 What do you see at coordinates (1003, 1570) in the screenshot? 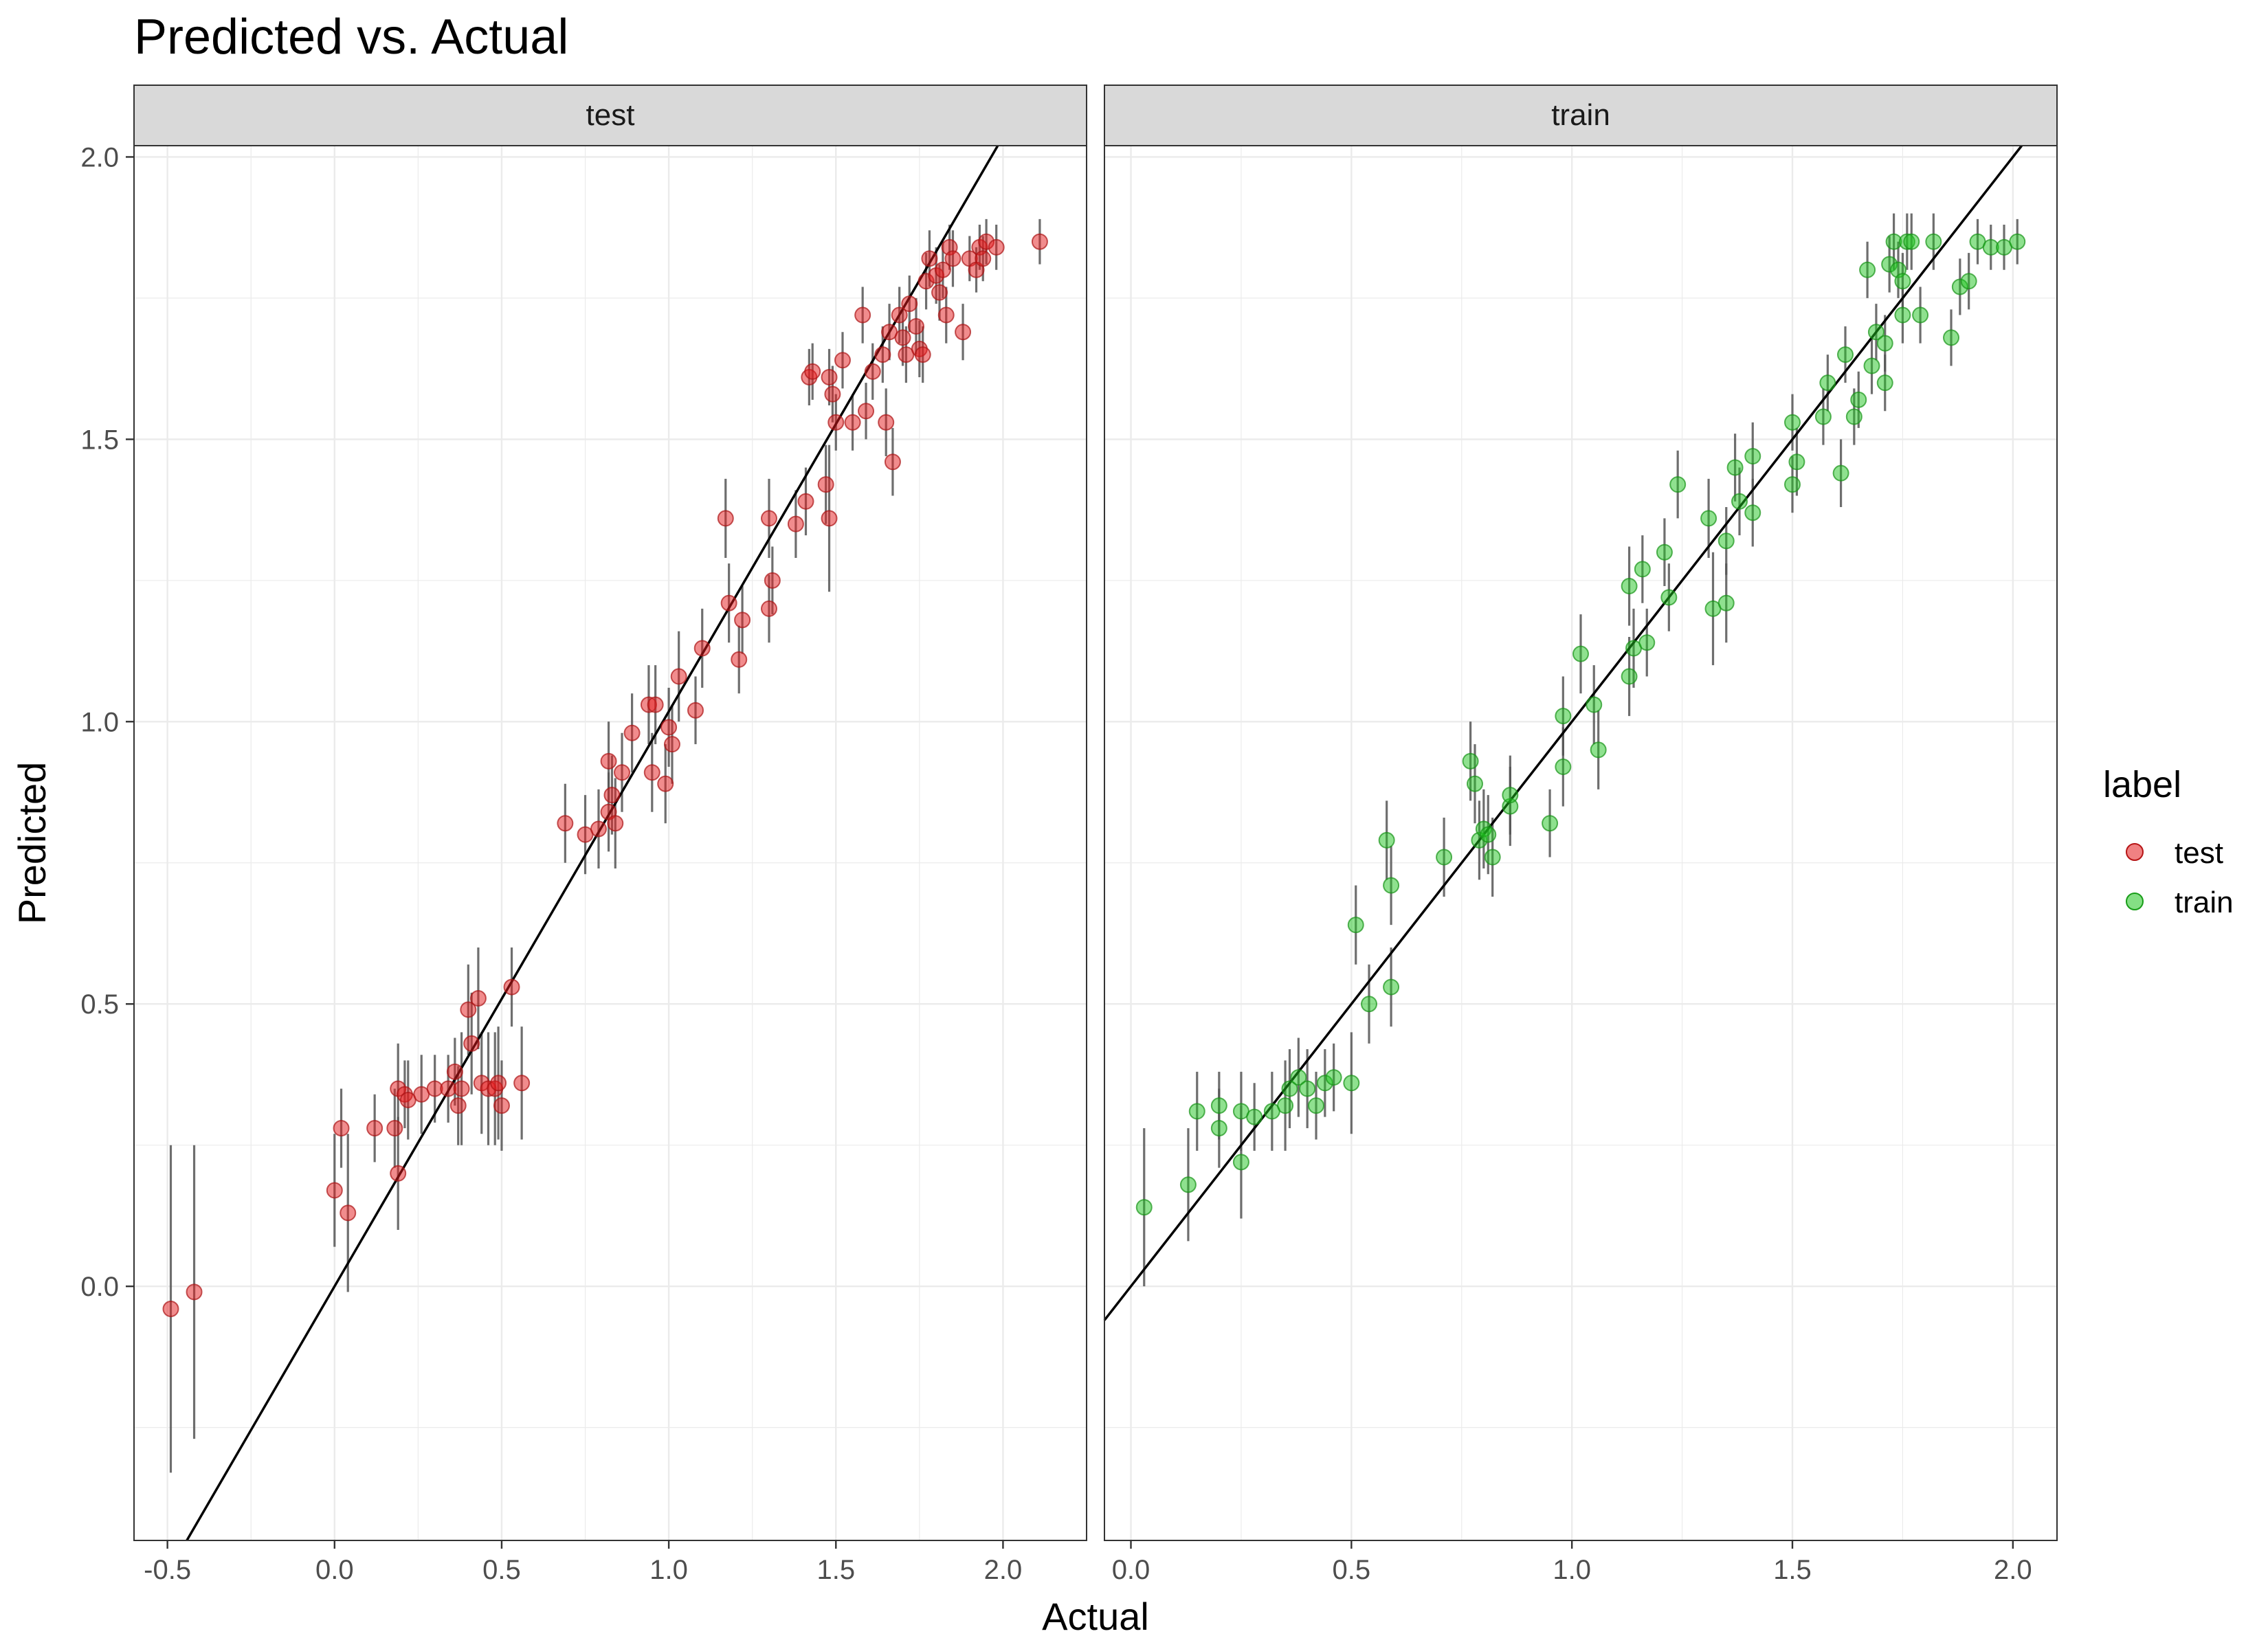
I see `x-tick-label: 2.0` at bounding box center [1003, 1570].